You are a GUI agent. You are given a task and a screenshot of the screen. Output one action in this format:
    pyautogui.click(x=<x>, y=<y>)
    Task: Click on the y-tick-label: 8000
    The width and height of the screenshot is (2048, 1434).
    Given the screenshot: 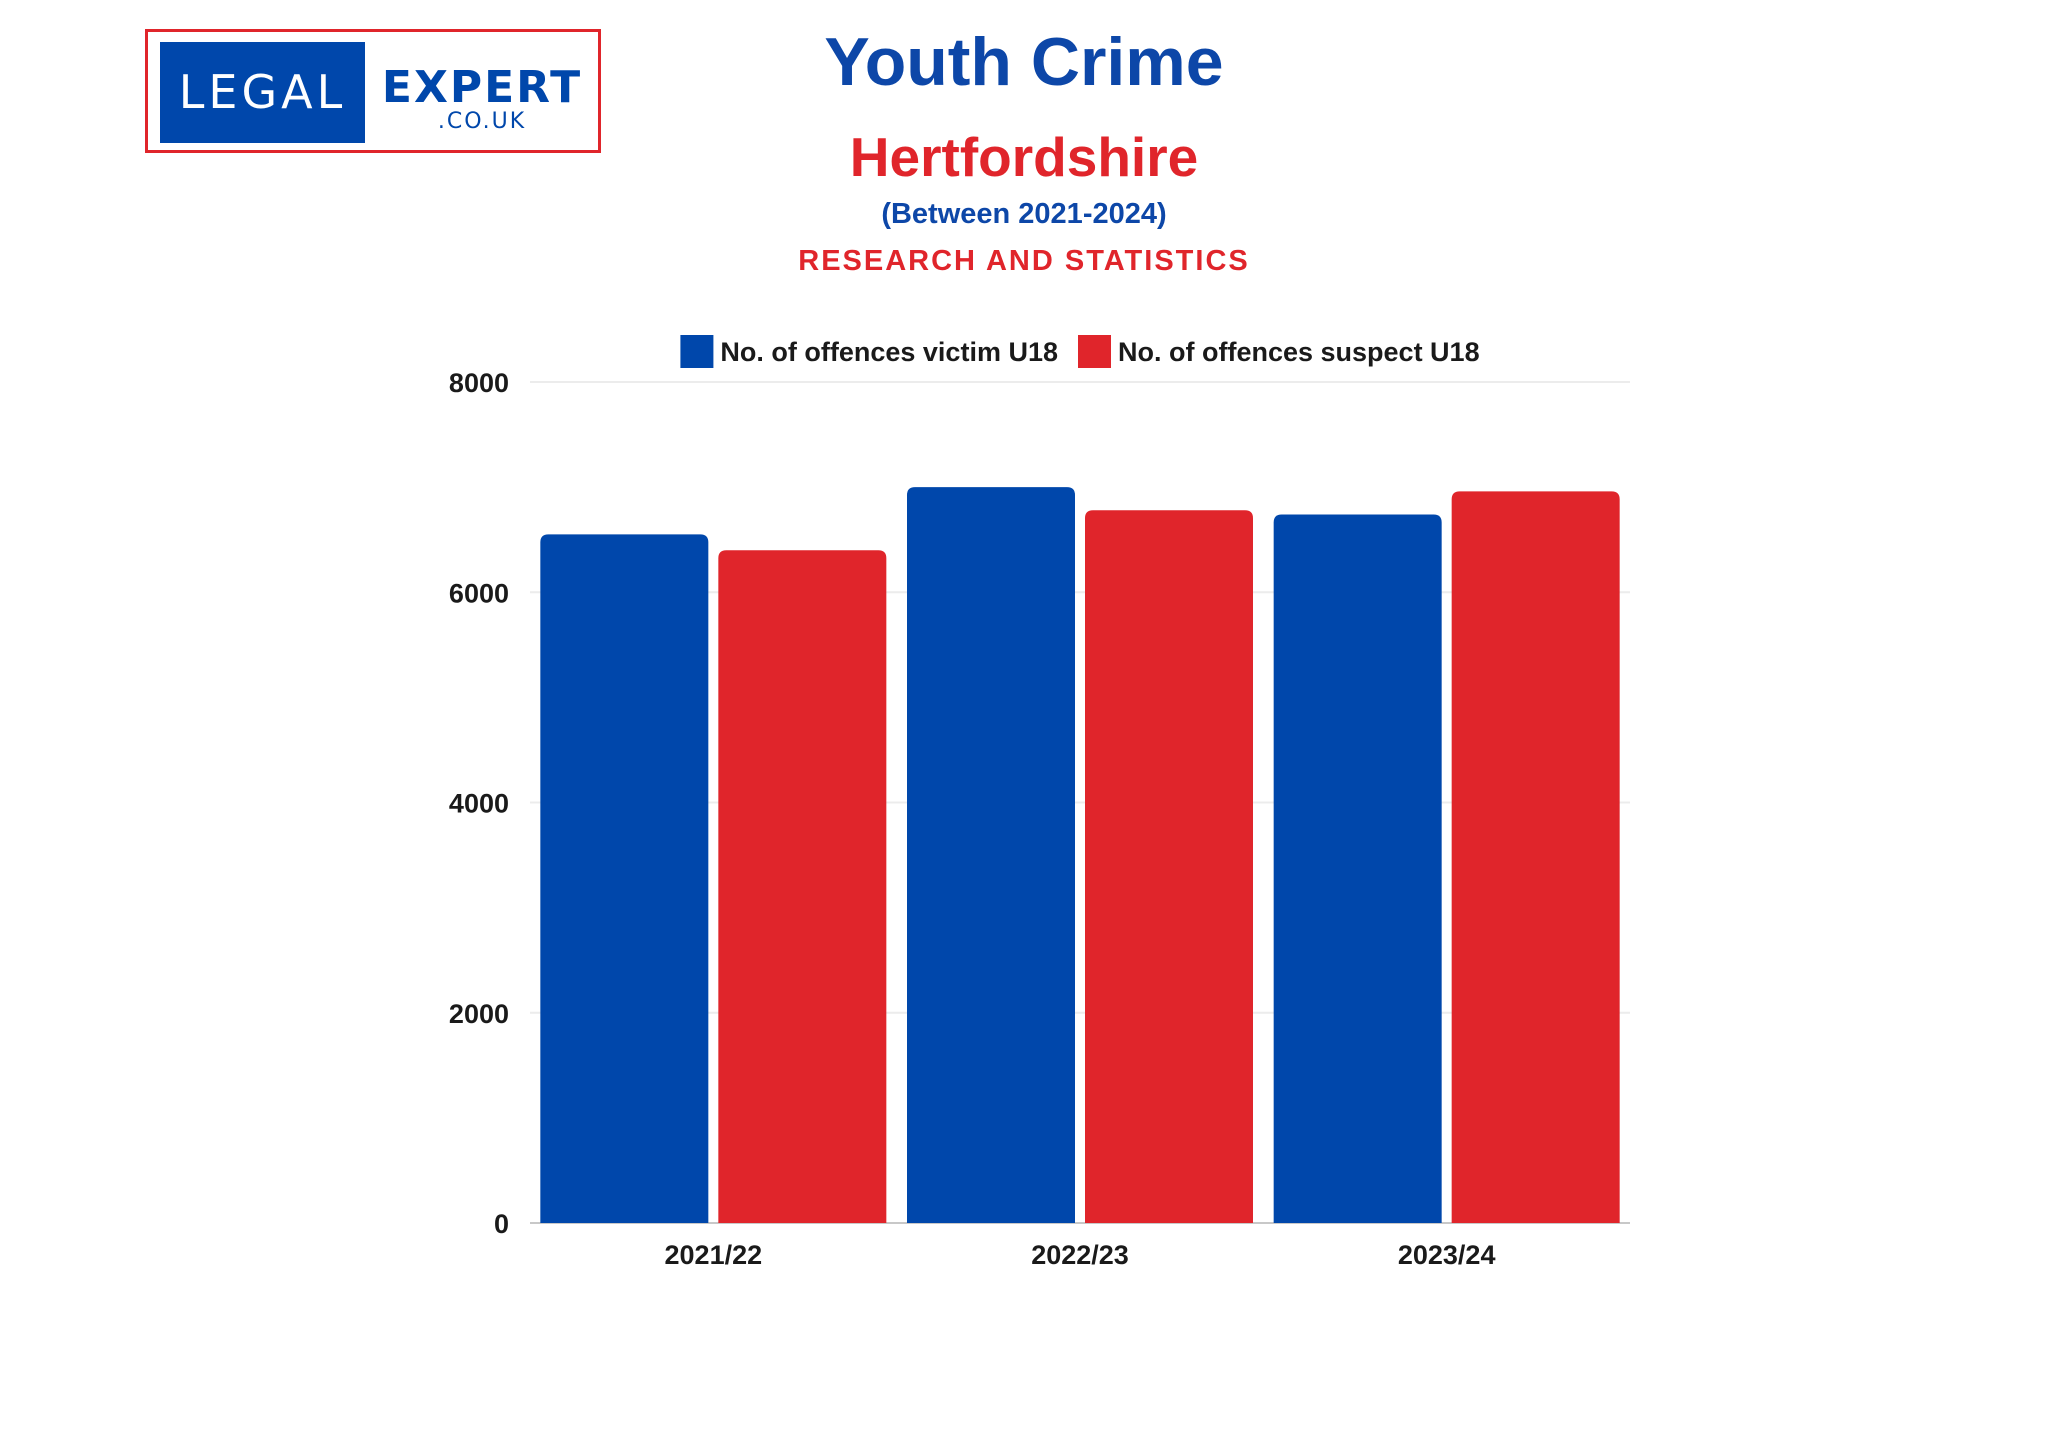 What is the action you would take?
    pyautogui.click(x=479, y=383)
    